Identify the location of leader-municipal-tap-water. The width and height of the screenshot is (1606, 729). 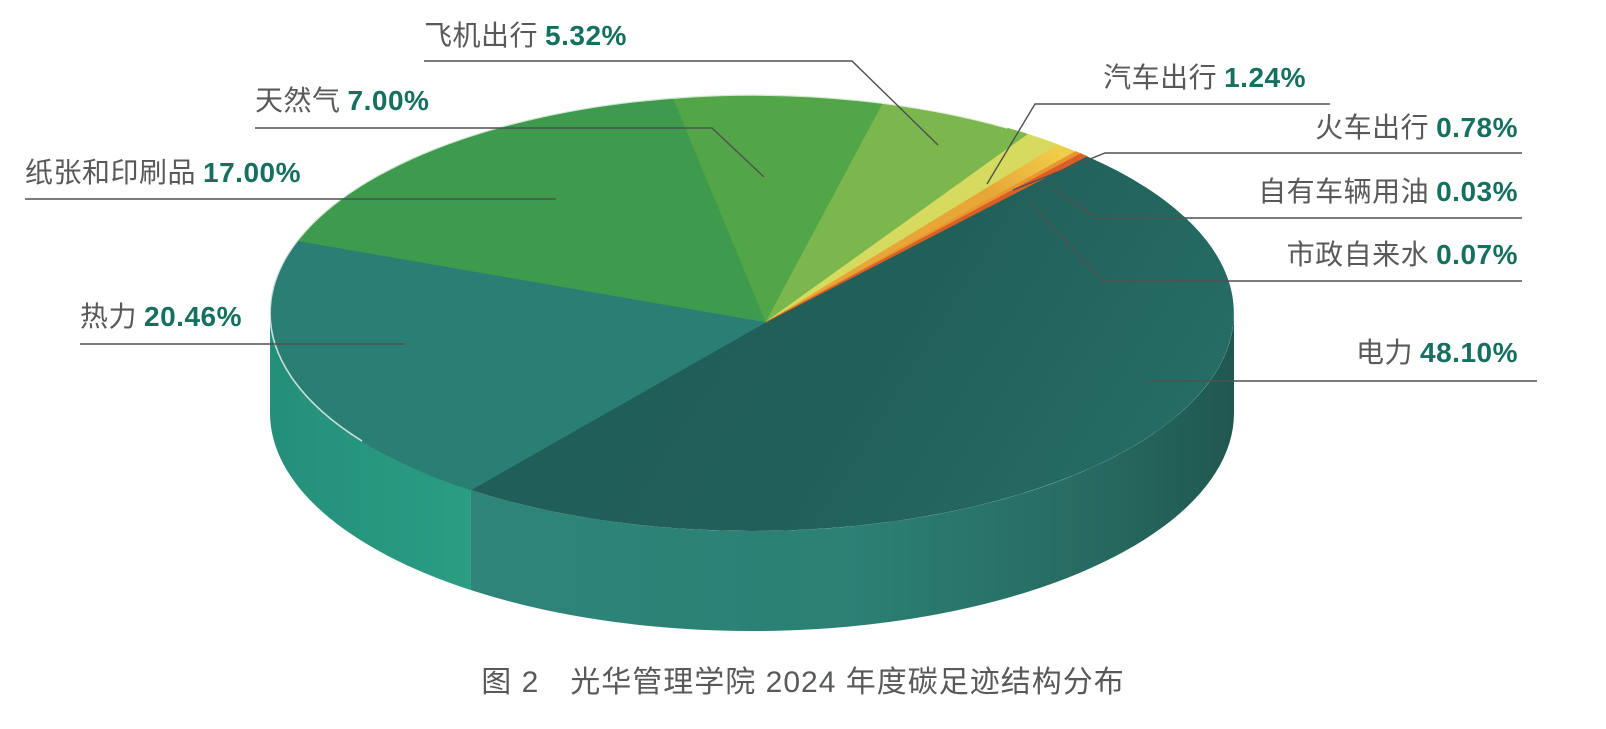
(1274, 241).